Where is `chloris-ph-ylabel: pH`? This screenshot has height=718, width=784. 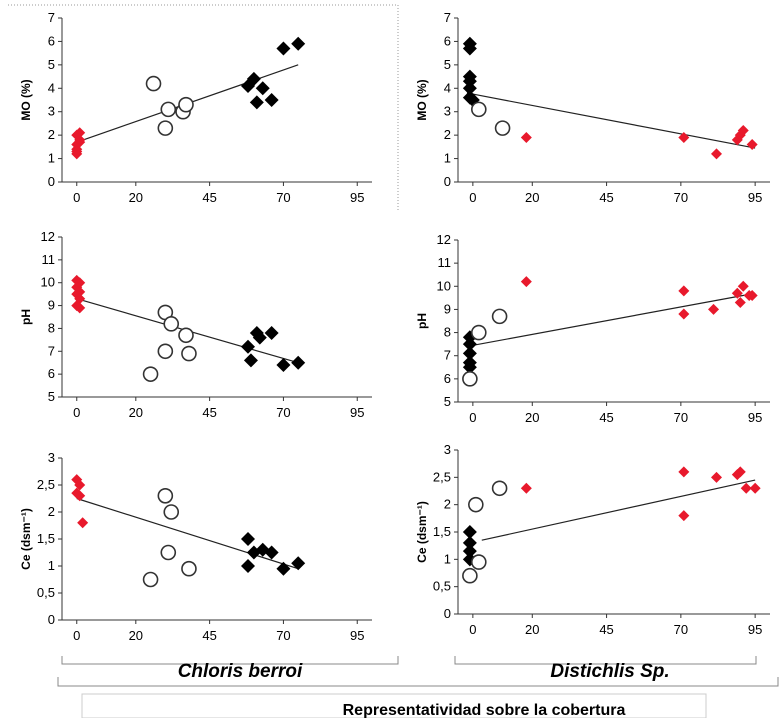
chloris-ph-ylabel: pH is located at coordinates (26, 317).